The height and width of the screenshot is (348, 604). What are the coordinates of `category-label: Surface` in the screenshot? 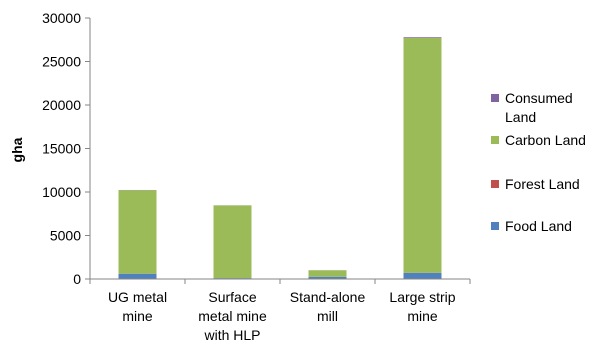 It's located at (232, 297).